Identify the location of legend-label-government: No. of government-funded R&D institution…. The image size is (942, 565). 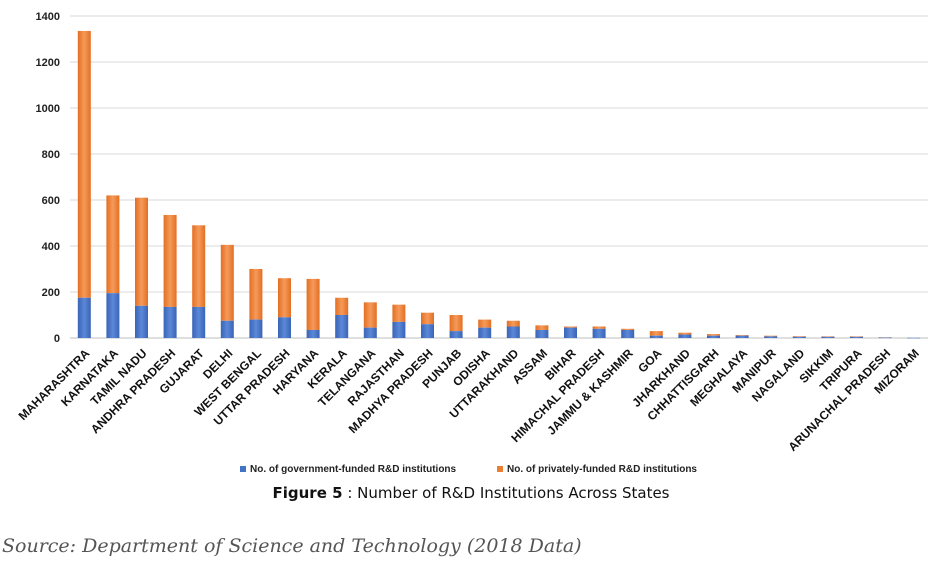
(353, 469).